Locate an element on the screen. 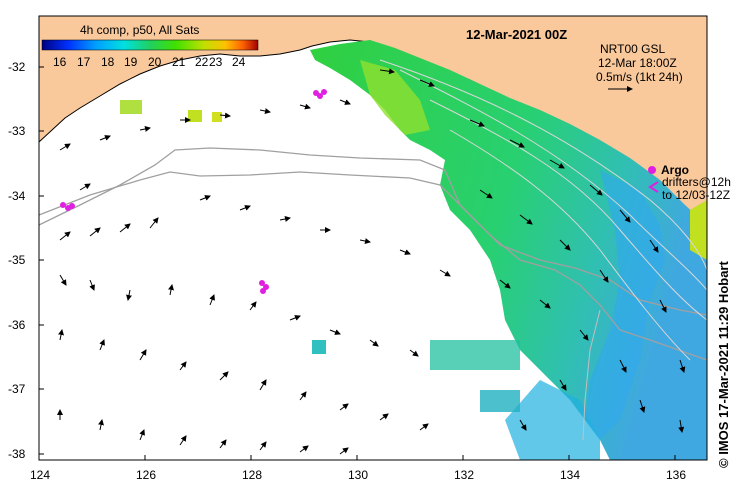 The height and width of the screenshot is (496, 749). date-label: 12-Mar-2021 00Z is located at coordinates (517, 34).